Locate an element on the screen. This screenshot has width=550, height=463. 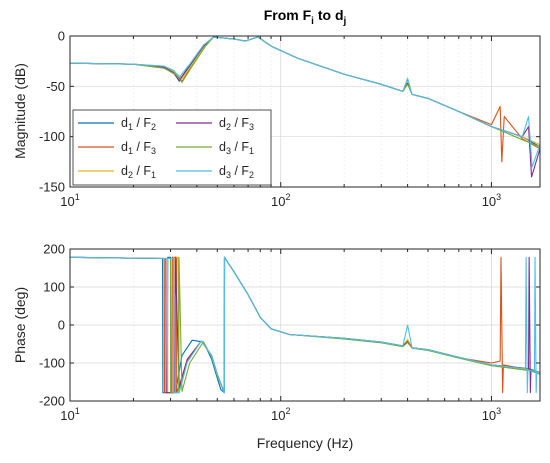
legend-entry: d3 / F2 is located at coordinates (215, 172).